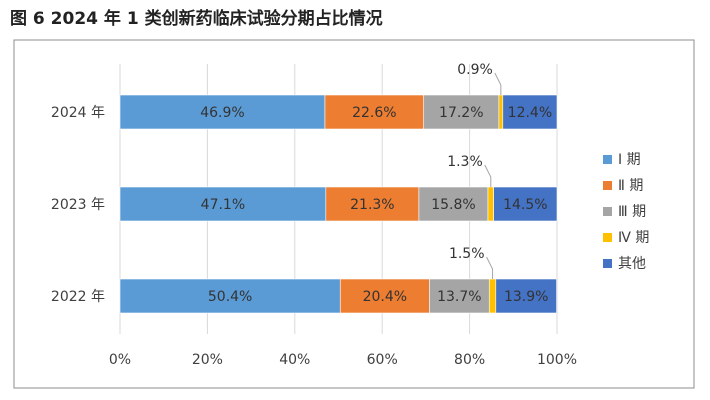 The height and width of the screenshot is (400, 710). What do you see at coordinates (630, 186) in the screenshot?
I see `legend-label: Ⅱ 期` at bounding box center [630, 186].